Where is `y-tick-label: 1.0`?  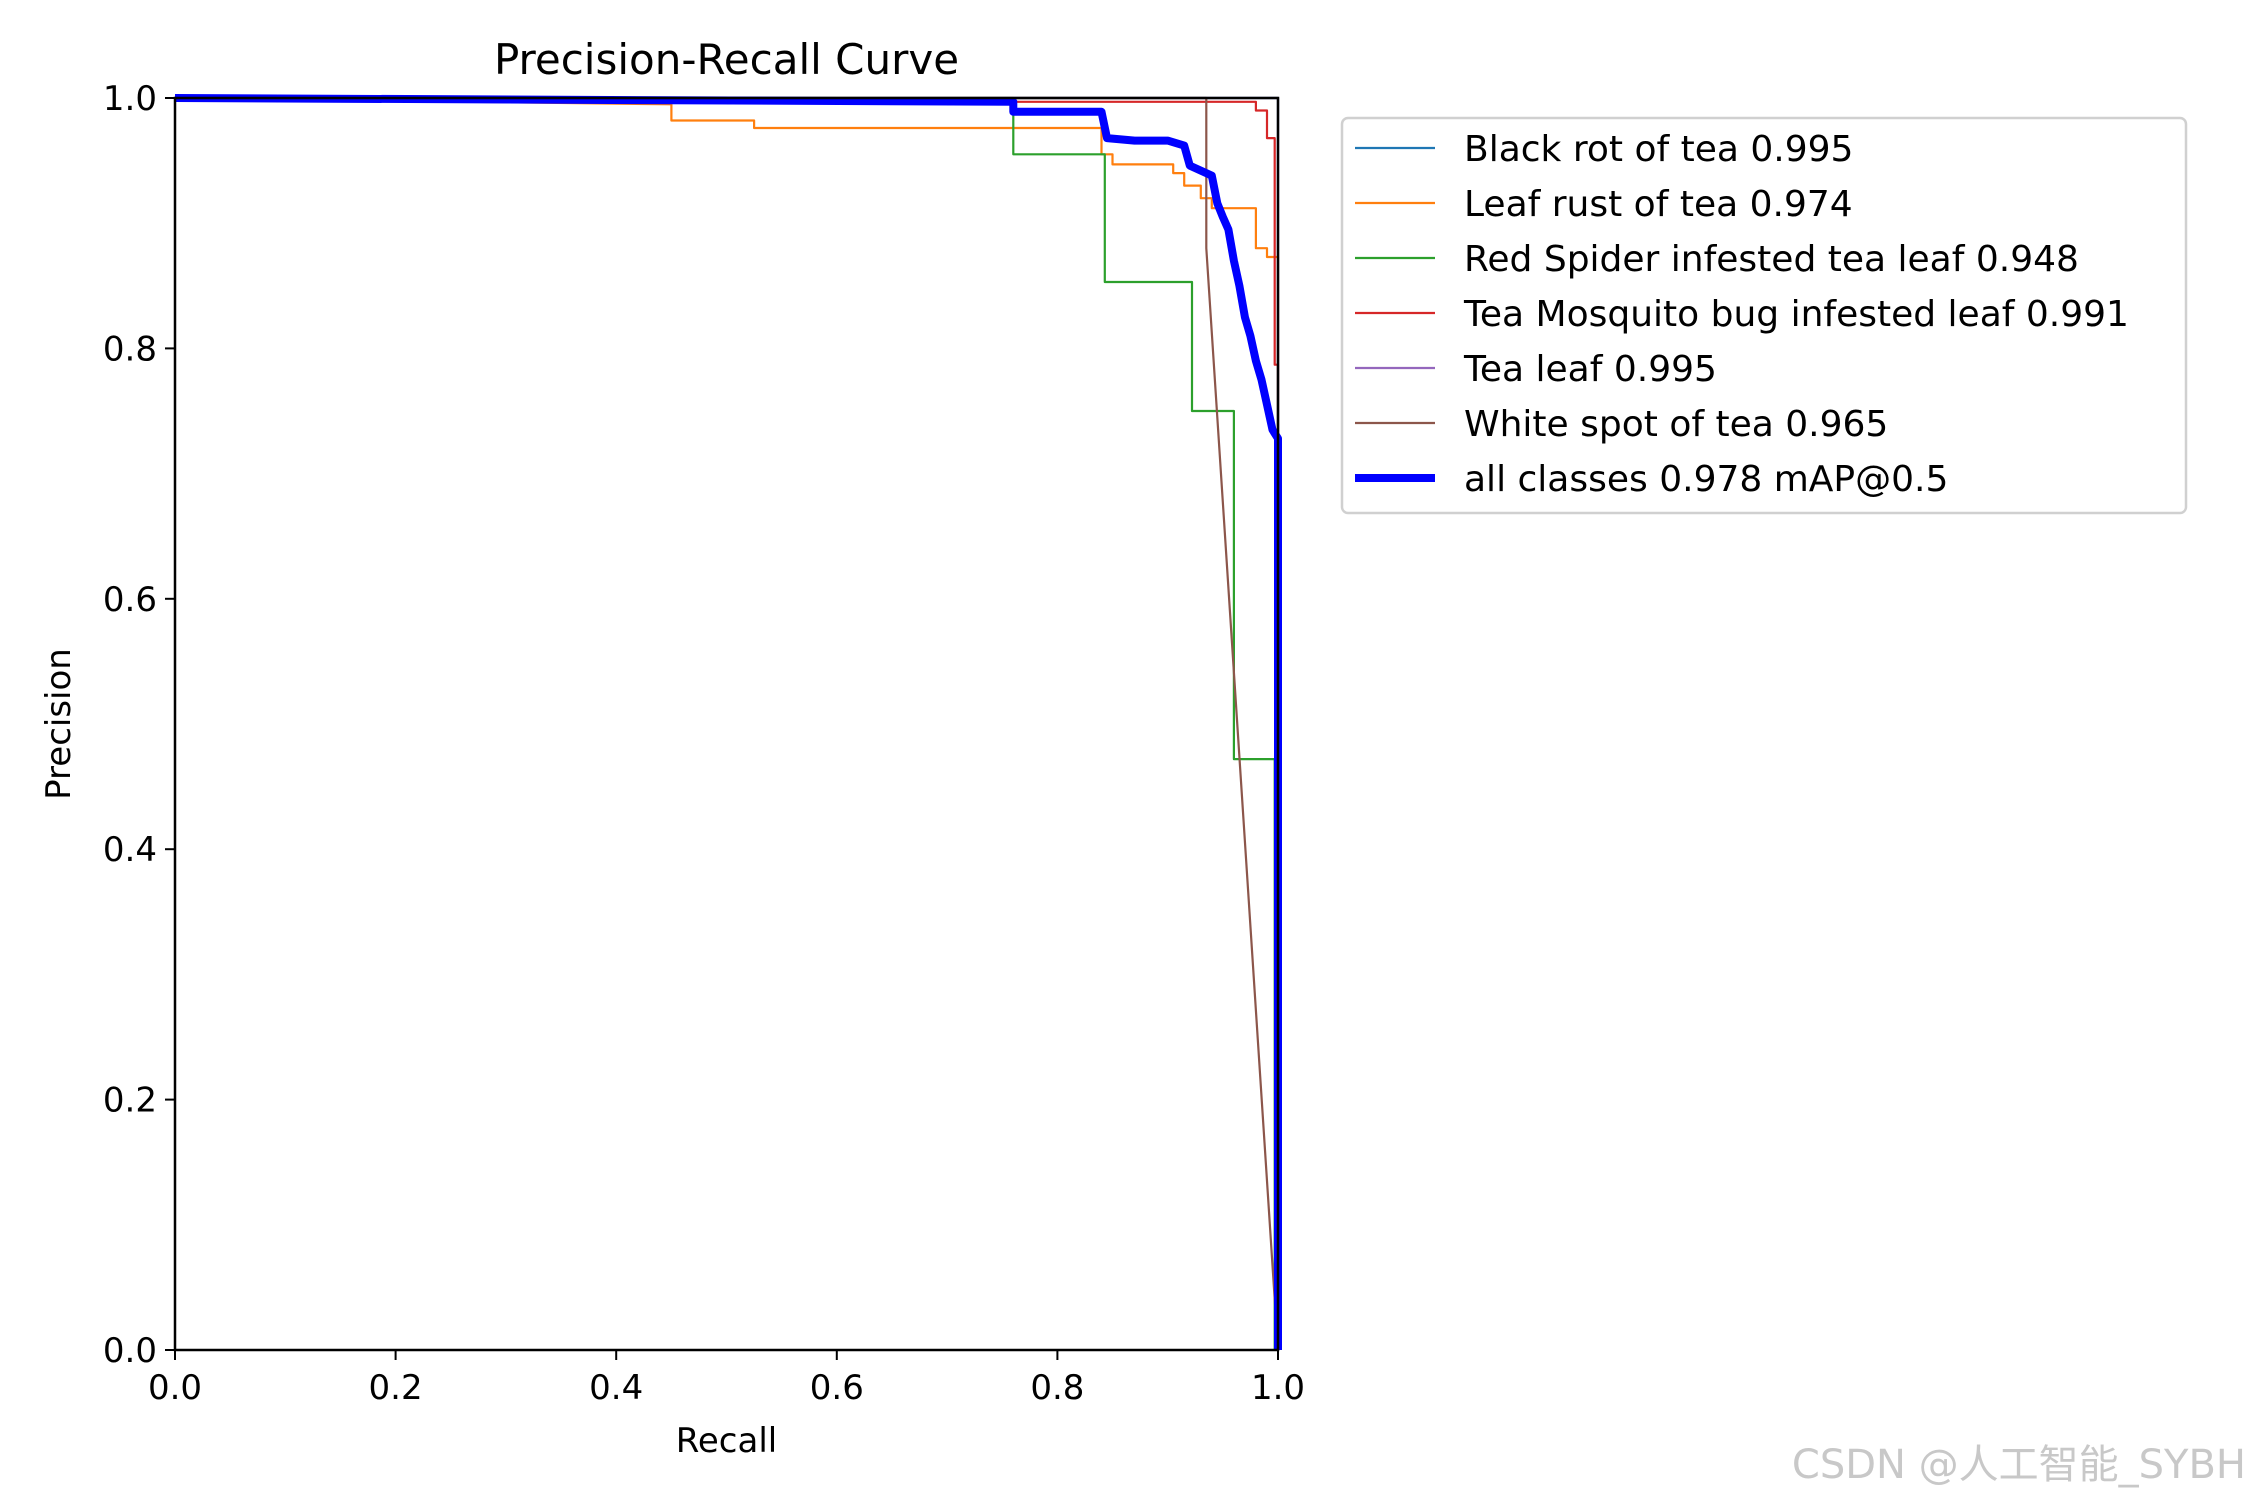 y-tick-label: 1.0 is located at coordinates (130, 99).